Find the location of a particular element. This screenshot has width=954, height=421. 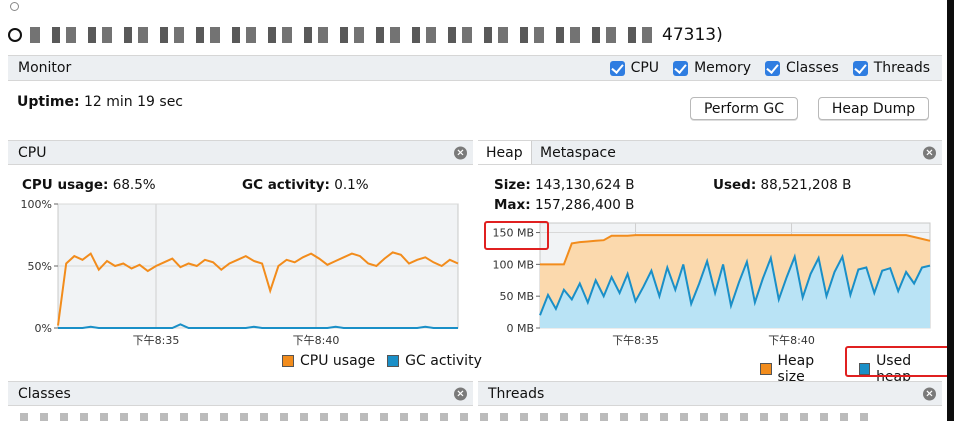

cpu-panel-header: CPU × is located at coordinates (240, 152).